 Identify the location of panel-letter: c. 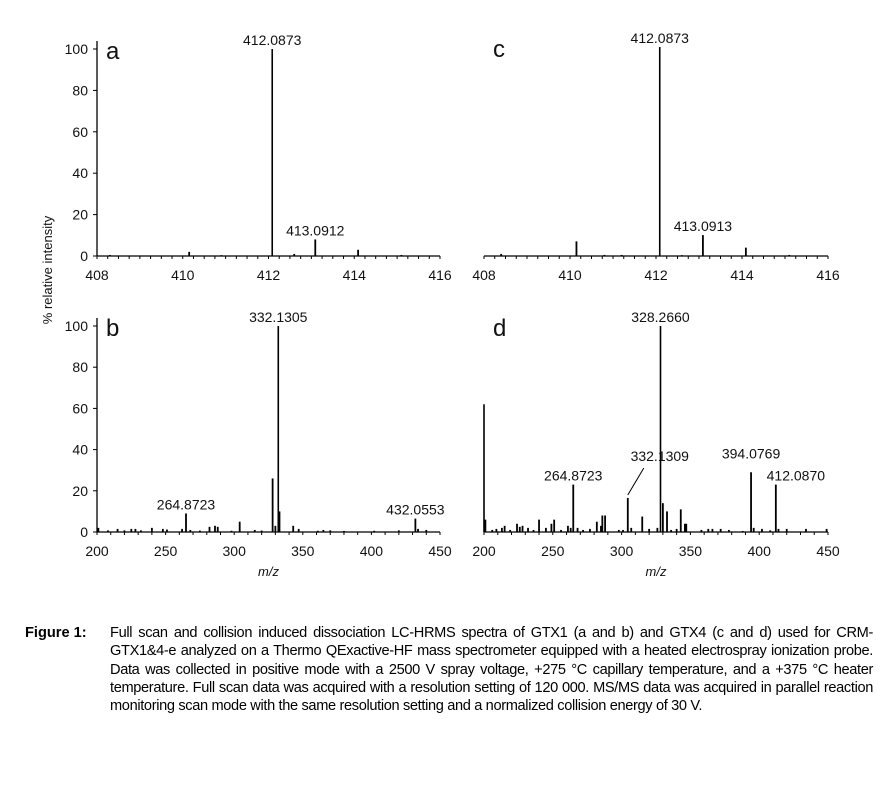
(499, 49).